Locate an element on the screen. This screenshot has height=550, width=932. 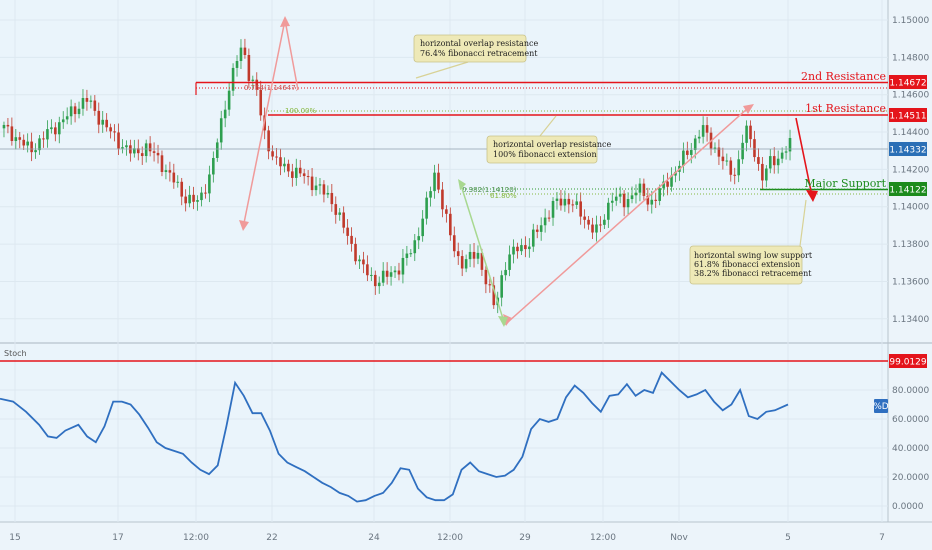
fib-label-3: 0.382(1.14120) is located at coordinates (489, 190).